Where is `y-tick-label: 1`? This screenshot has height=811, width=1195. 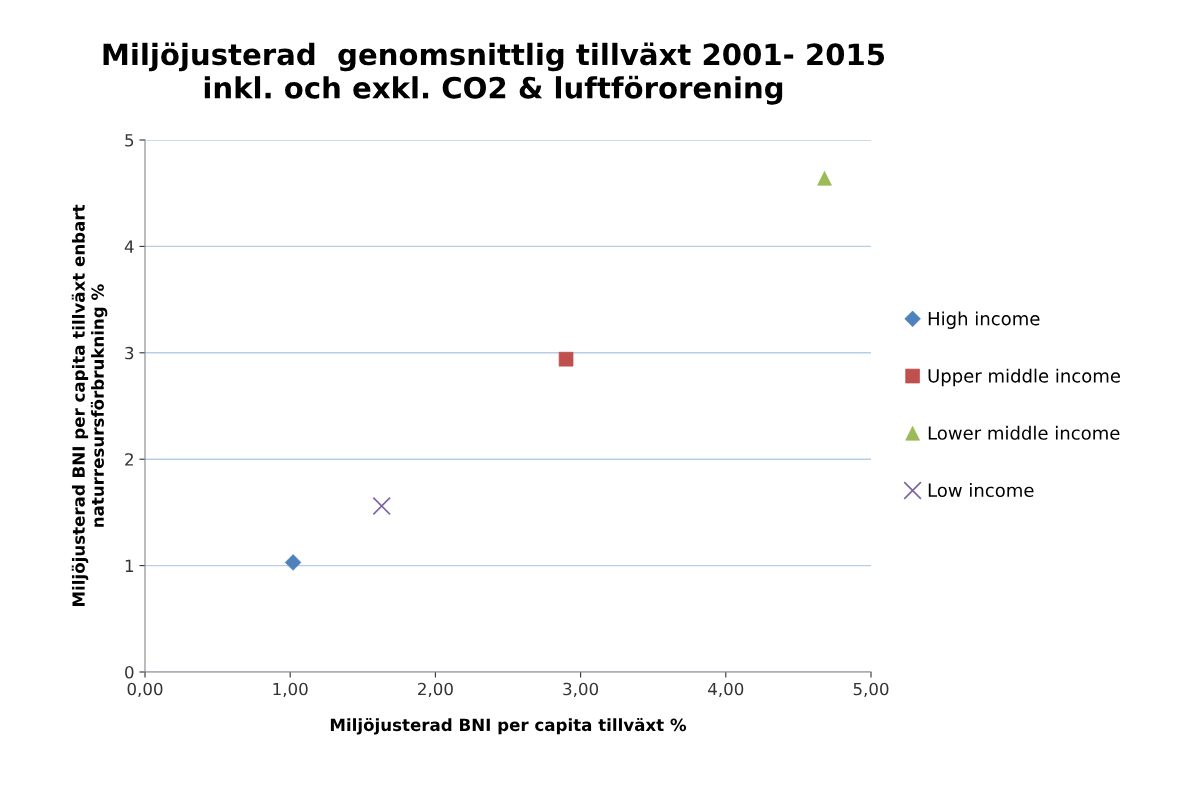
y-tick-label: 1 is located at coordinates (129, 565).